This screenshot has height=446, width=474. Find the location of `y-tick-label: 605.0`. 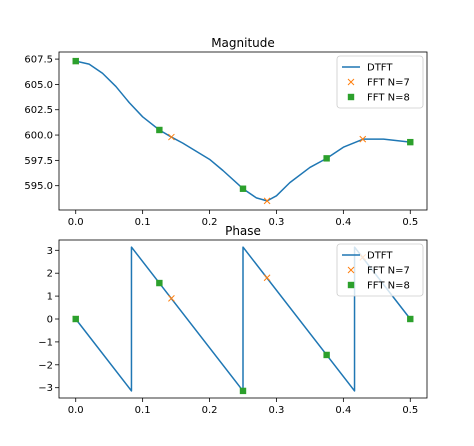

y-tick-label: 605.0 is located at coordinates (38, 85).